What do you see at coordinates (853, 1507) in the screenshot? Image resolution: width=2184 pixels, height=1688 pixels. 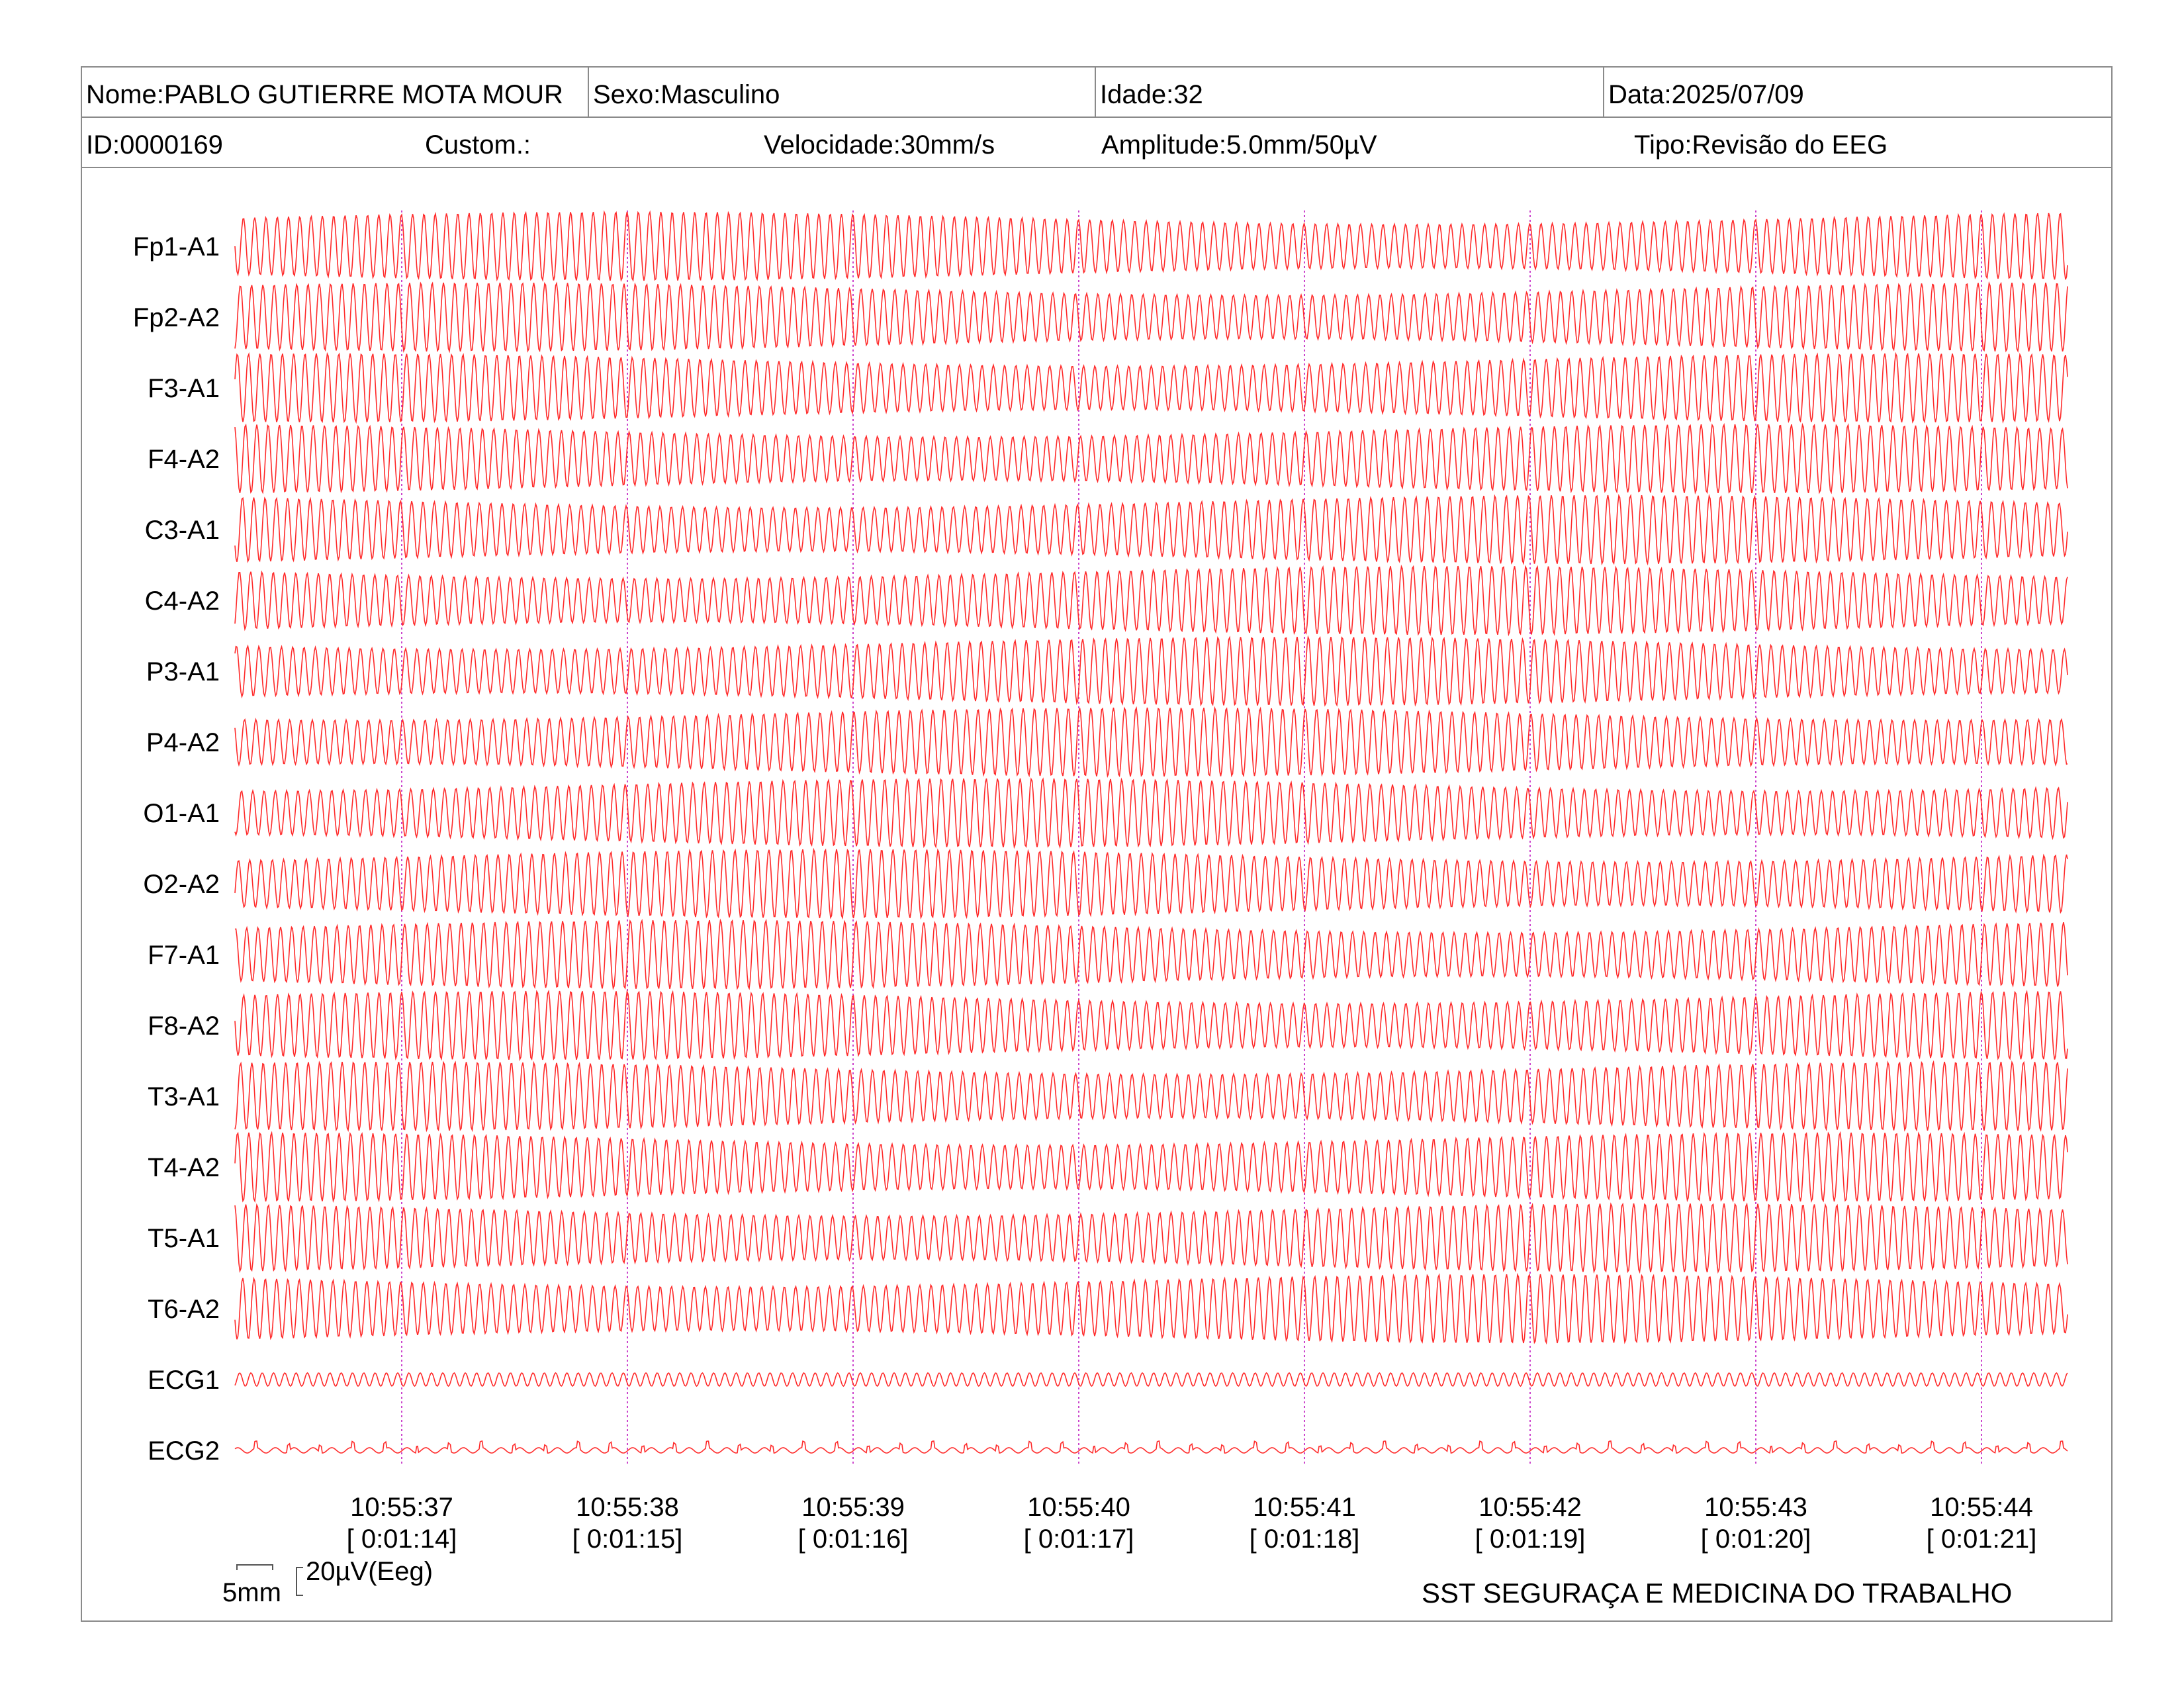 I see `time-marker-clock: 10:55:39` at bounding box center [853, 1507].